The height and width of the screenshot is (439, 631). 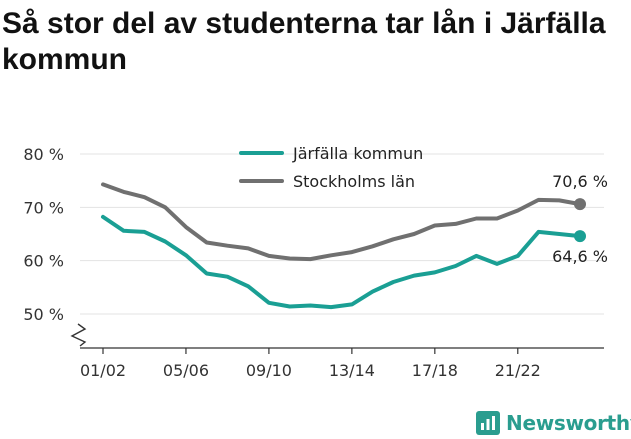 I want to click on brand-name: Newsworthy, so click(x=568, y=423).